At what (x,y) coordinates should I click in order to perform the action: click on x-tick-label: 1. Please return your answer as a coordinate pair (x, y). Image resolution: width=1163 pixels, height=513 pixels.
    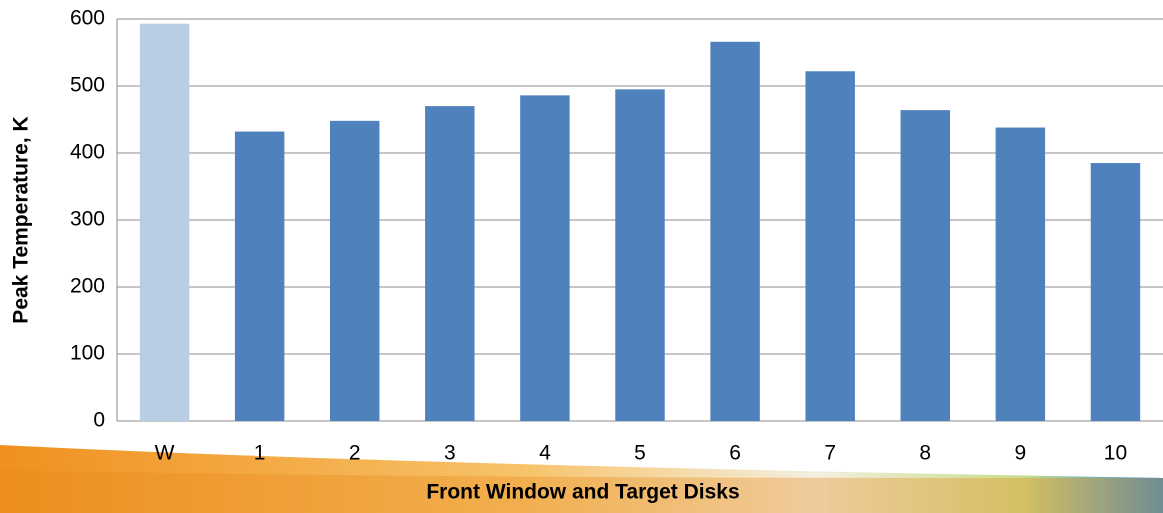
    Looking at the image, I should click on (260, 453).